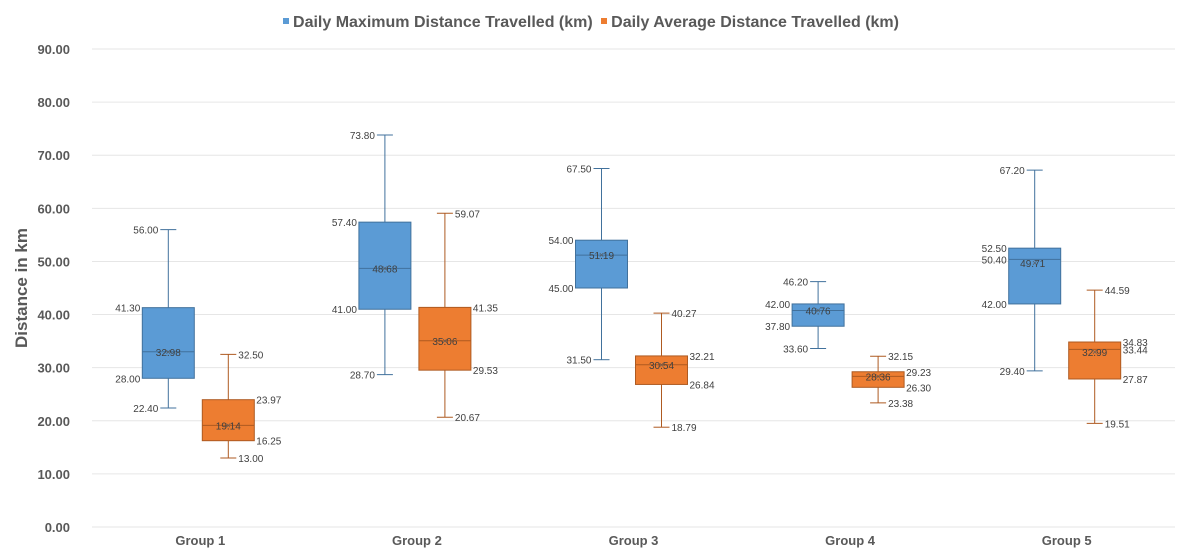 The height and width of the screenshot is (548, 1182). What do you see at coordinates (684, 428) in the screenshot?
I see `data-label-min: 18.79` at bounding box center [684, 428].